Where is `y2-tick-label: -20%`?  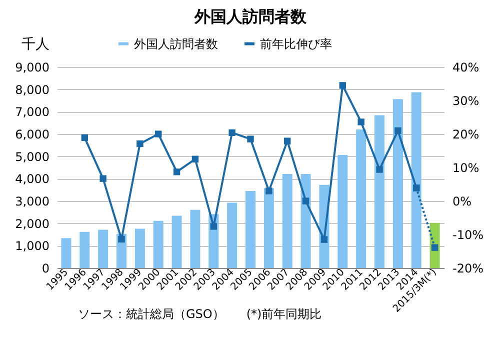 y2-tick-label: -20% is located at coordinates (468, 269).